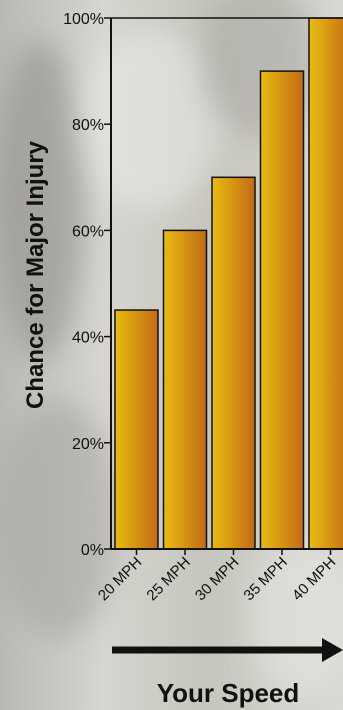 The image size is (343, 710). What do you see at coordinates (92, 550) in the screenshot?
I see `y-tick-label: 0%` at bounding box center [92, 550].